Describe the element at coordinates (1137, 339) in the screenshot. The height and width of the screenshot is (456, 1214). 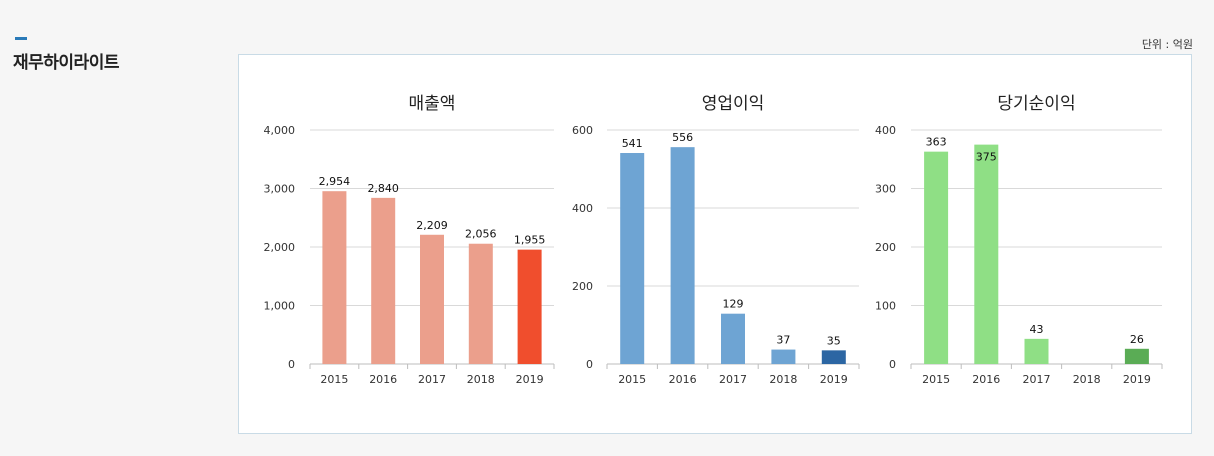
I see `data-label: 26` at that location.